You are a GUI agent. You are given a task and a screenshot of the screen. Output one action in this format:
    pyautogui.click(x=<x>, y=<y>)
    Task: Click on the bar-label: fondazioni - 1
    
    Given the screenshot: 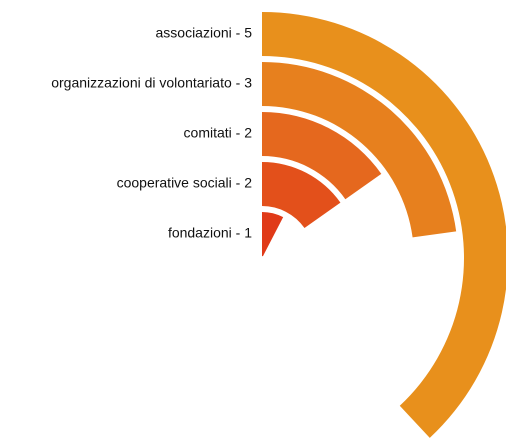 What is the action you would take?
    pyautogui.click(x=210, y=233)
    